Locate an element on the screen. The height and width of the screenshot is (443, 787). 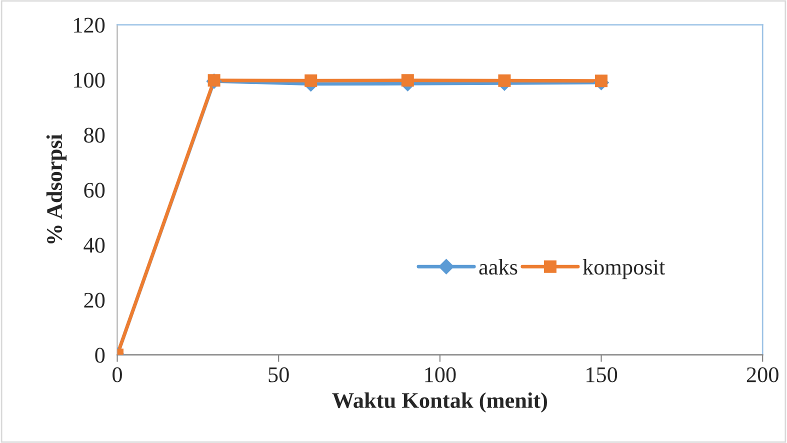
y-tick-label: 120 is located at coordinates (89, 25).